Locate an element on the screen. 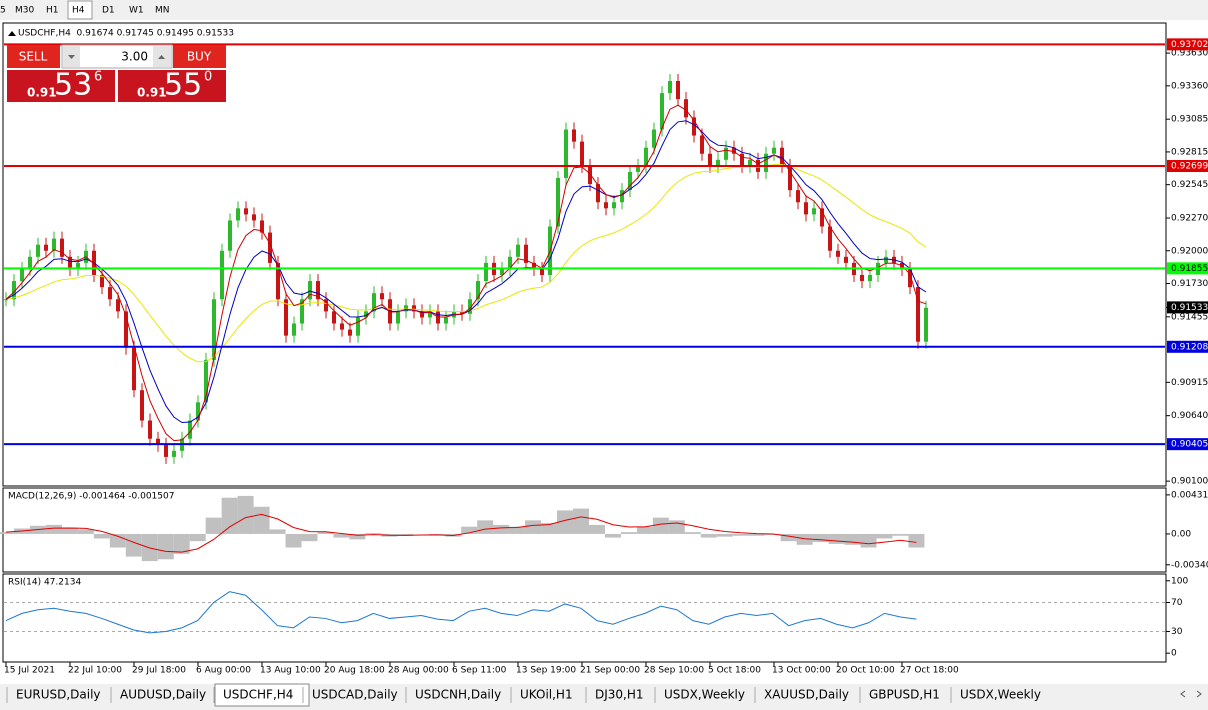 This screenshot has height=710, width=1208. timeframe-button: D1 is located at coordinates (108, 11).